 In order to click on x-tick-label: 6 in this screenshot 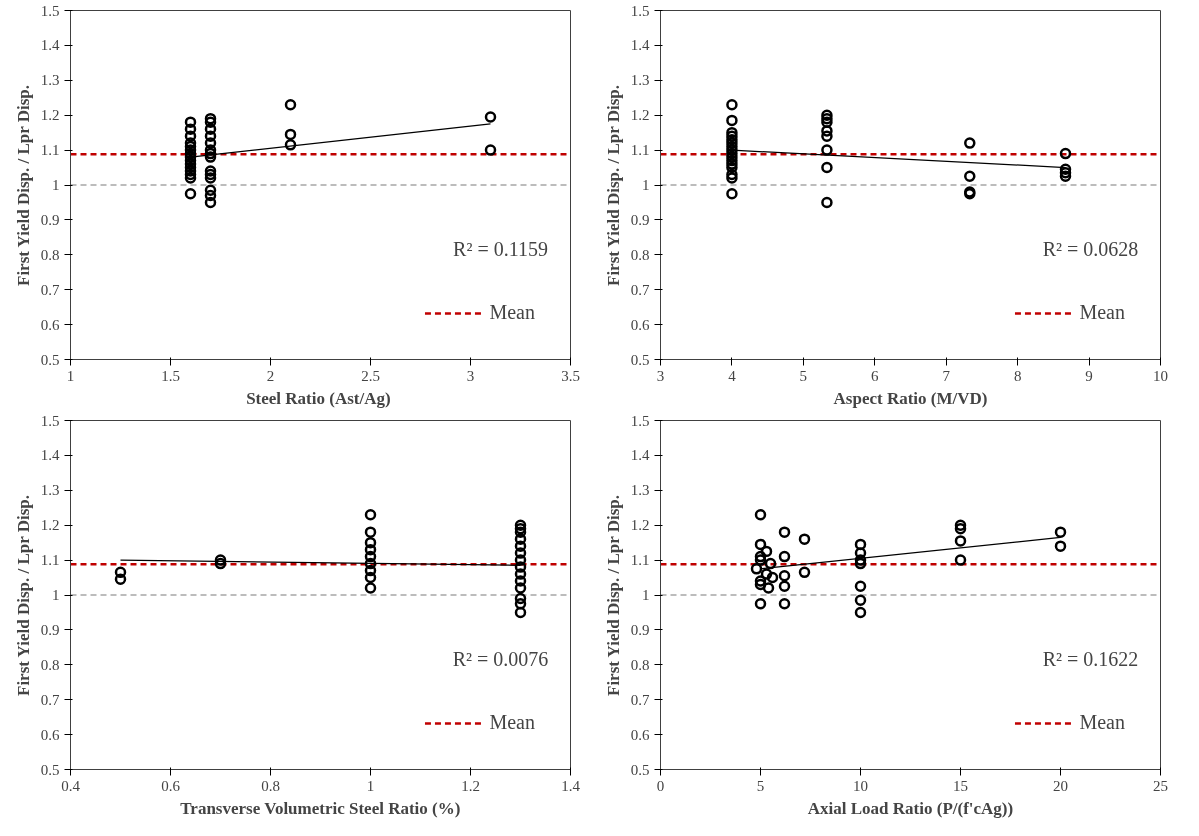, I will do `click(875, 375)`.